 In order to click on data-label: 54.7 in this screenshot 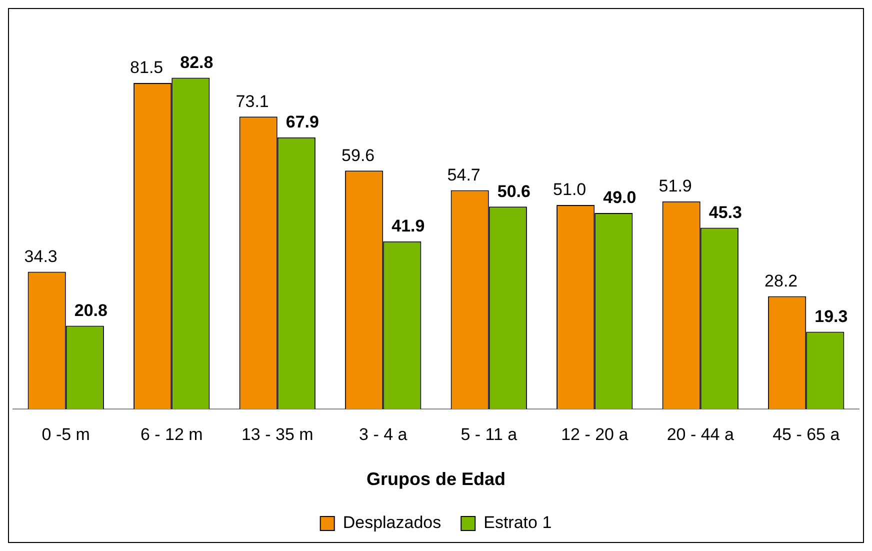, I will do `click(463, 174)`.